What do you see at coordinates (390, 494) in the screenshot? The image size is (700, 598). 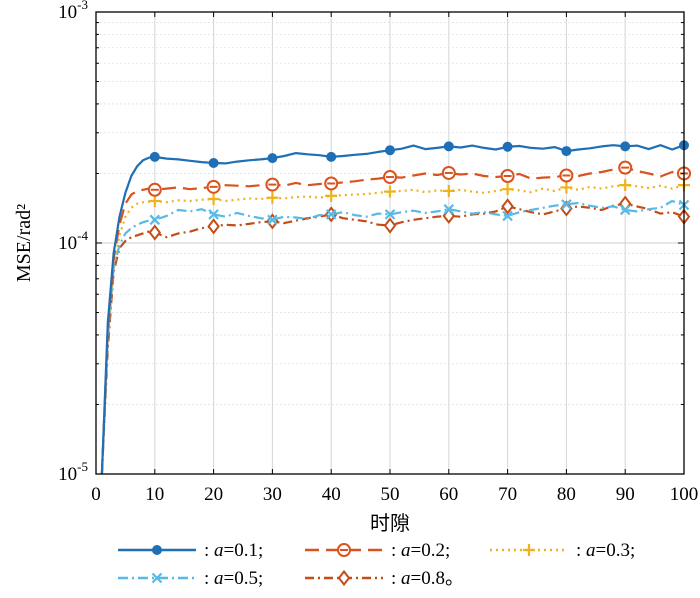 I see `x-tick-label: 50` at bounding box center [390, 494].